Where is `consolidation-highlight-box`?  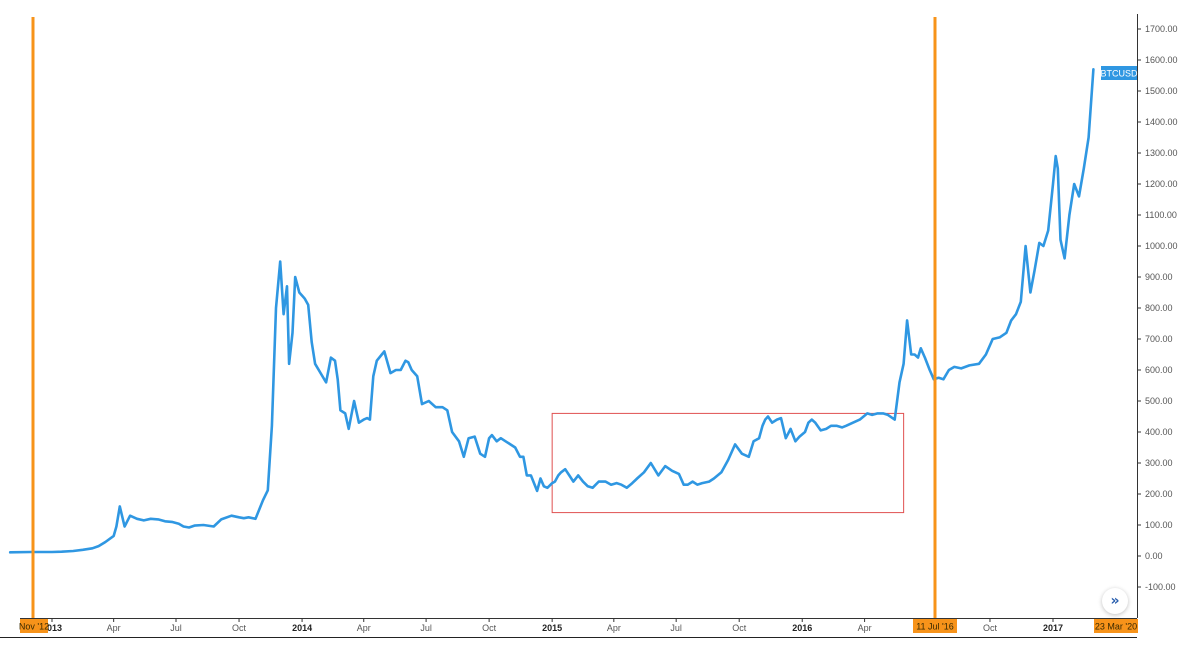
consolidation-highlight-box is located at coordinates (728, 463).